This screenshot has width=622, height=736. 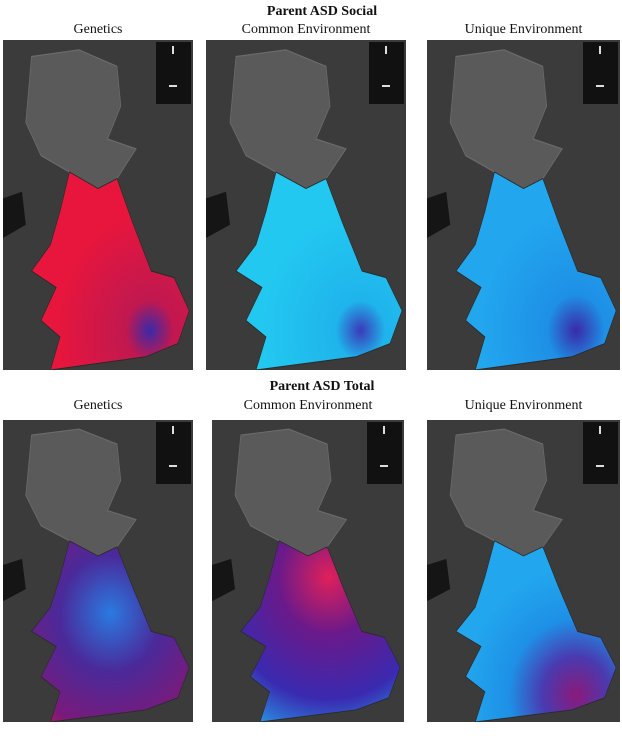 I want to click on panel-title: Parent ASD Social, so click(x=322, y=11).